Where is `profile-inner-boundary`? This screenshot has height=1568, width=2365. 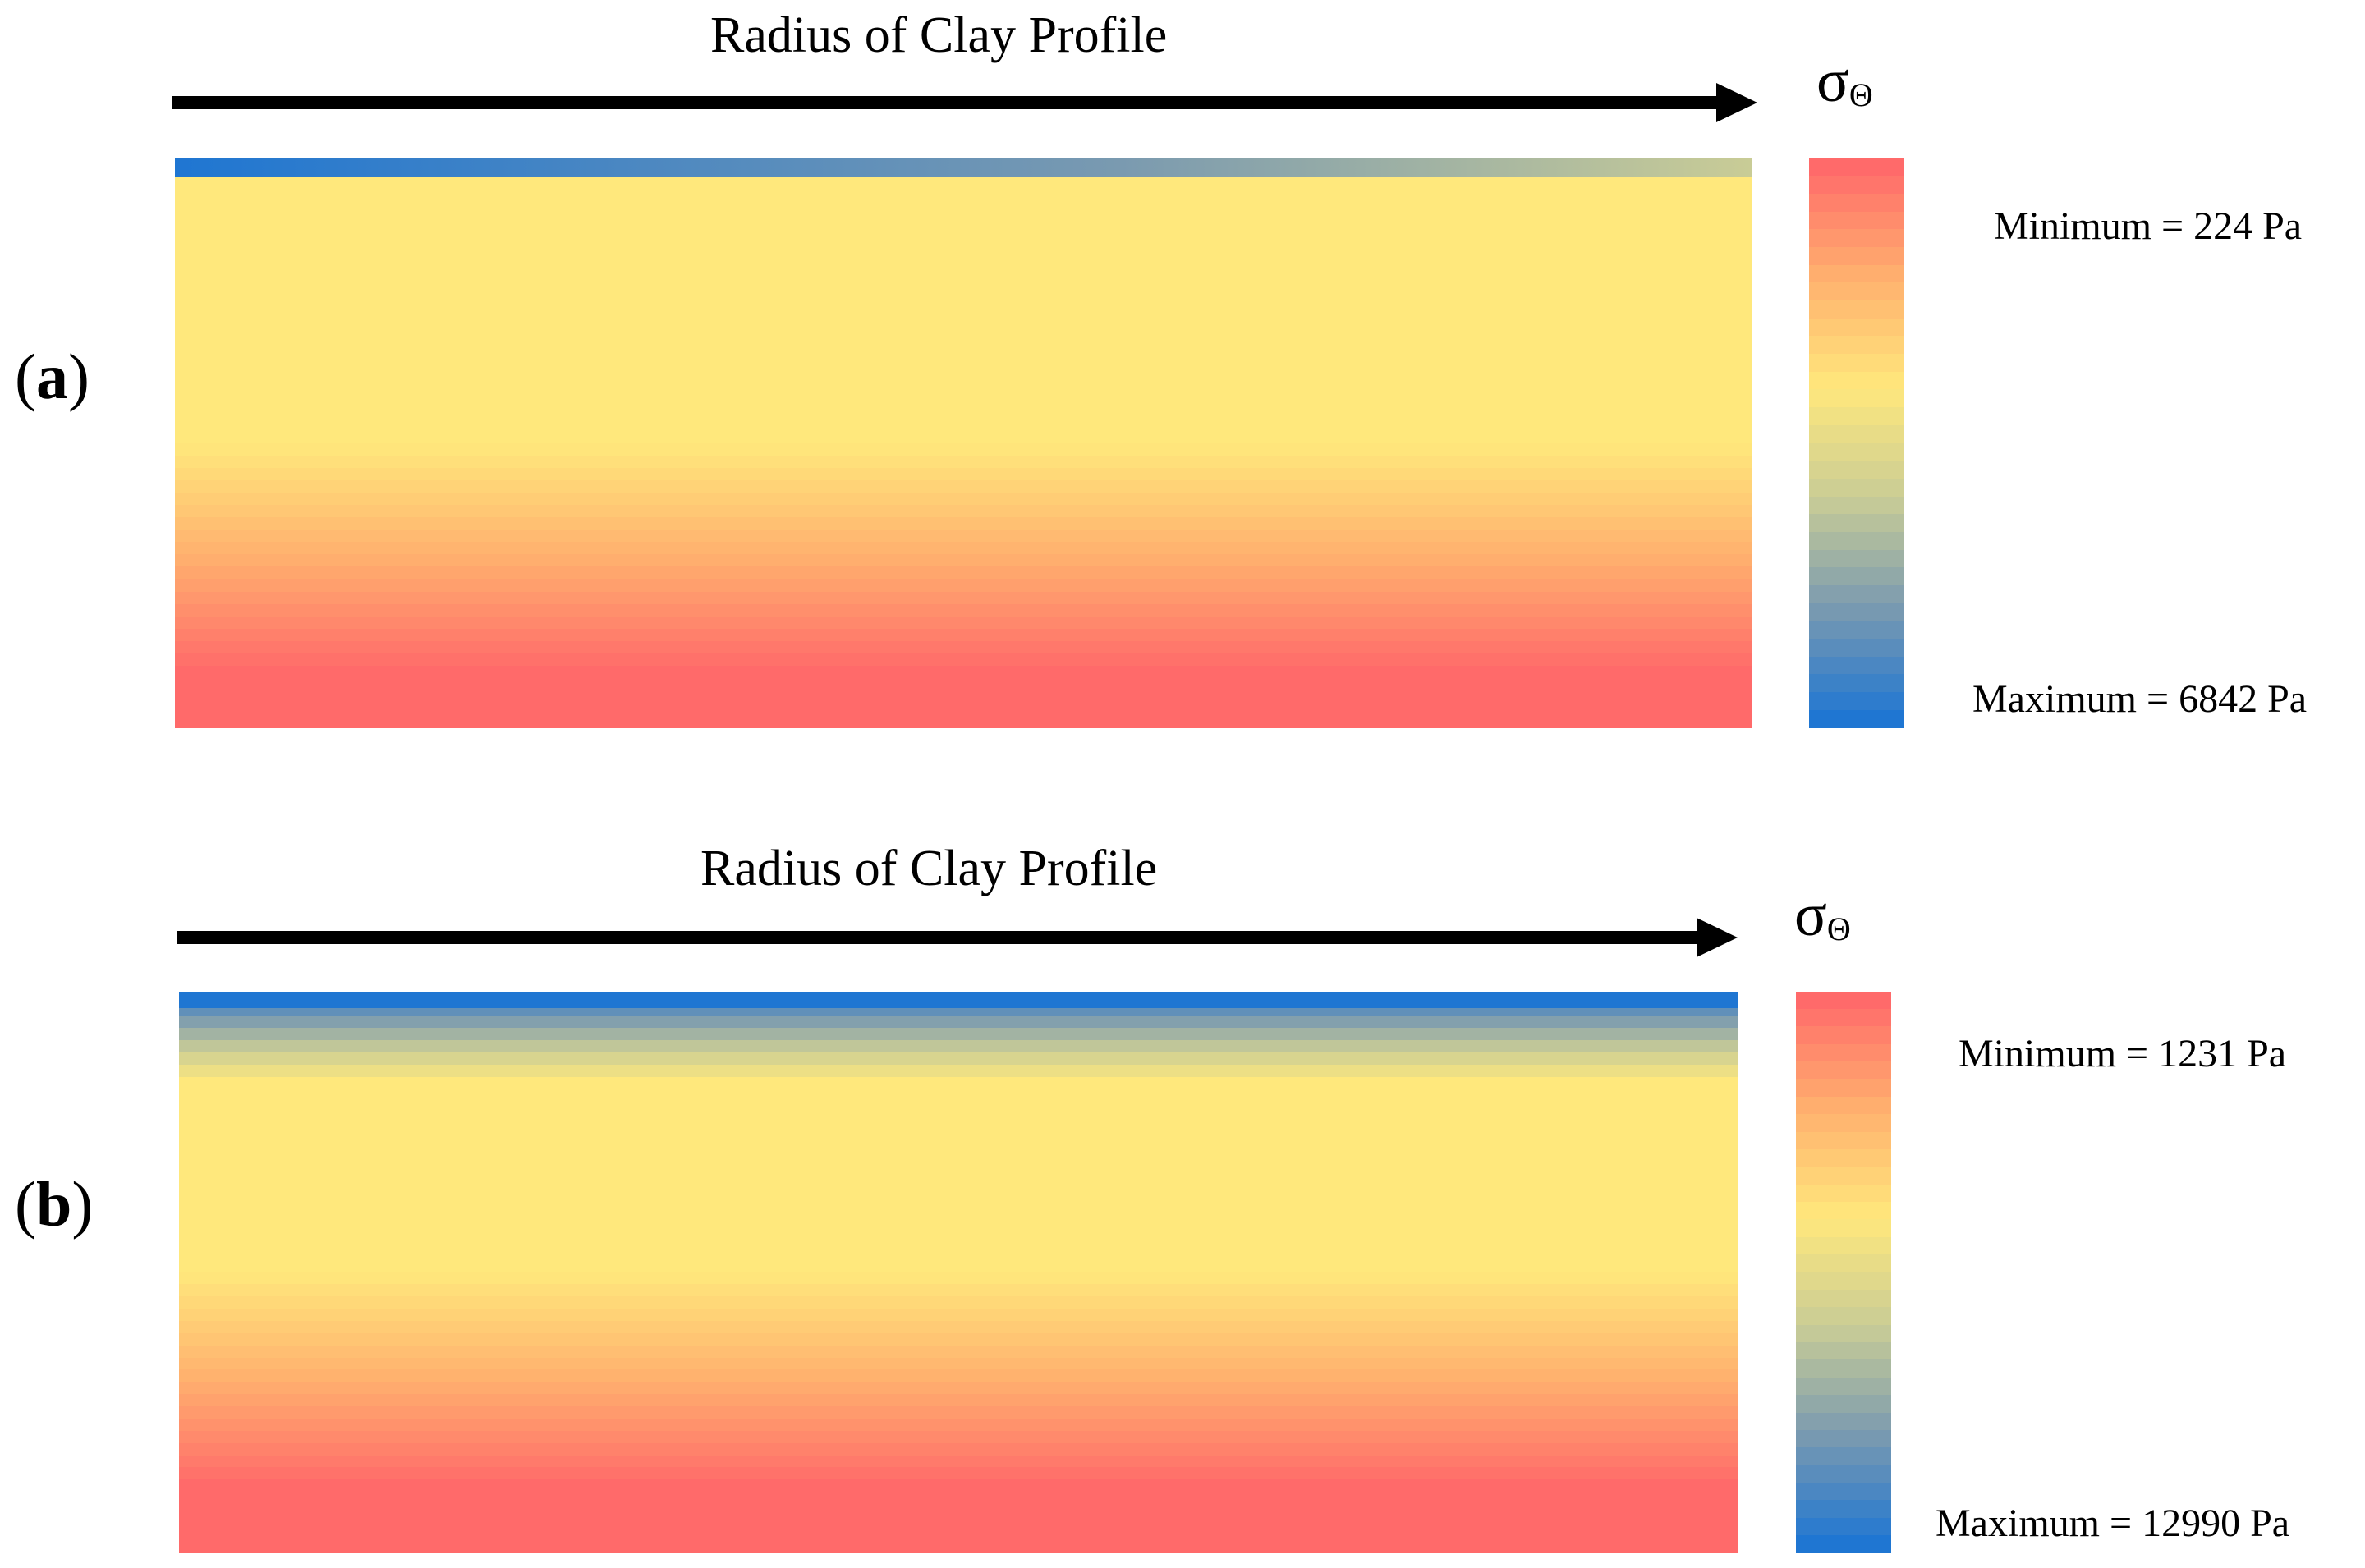 profile-inner-boundary is located at coordinates (963, 167).